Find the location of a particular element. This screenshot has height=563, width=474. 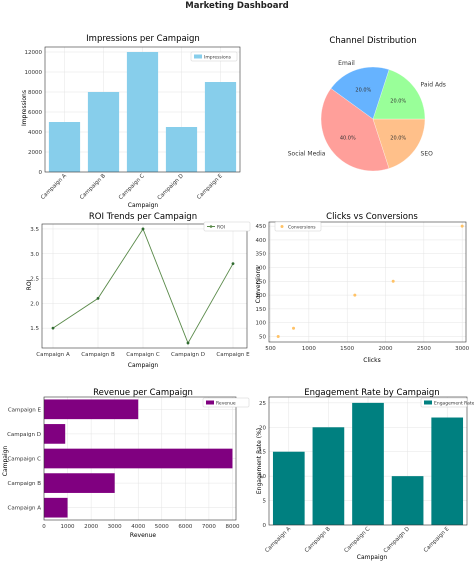

revenue-ytick-label: Campaign A is located at coordinates (25, 509).